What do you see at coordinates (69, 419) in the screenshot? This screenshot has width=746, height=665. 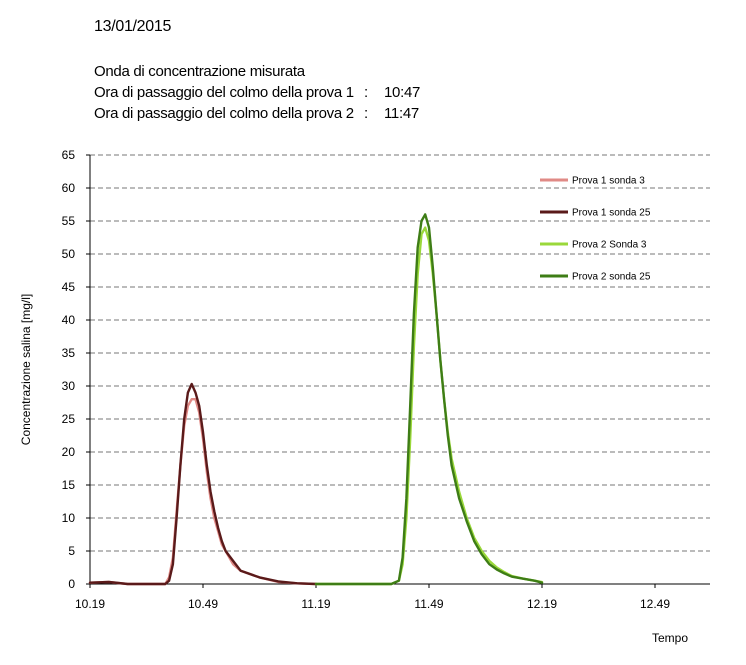 I see `y-tick-label: 25` at bounding box center [69, 419].